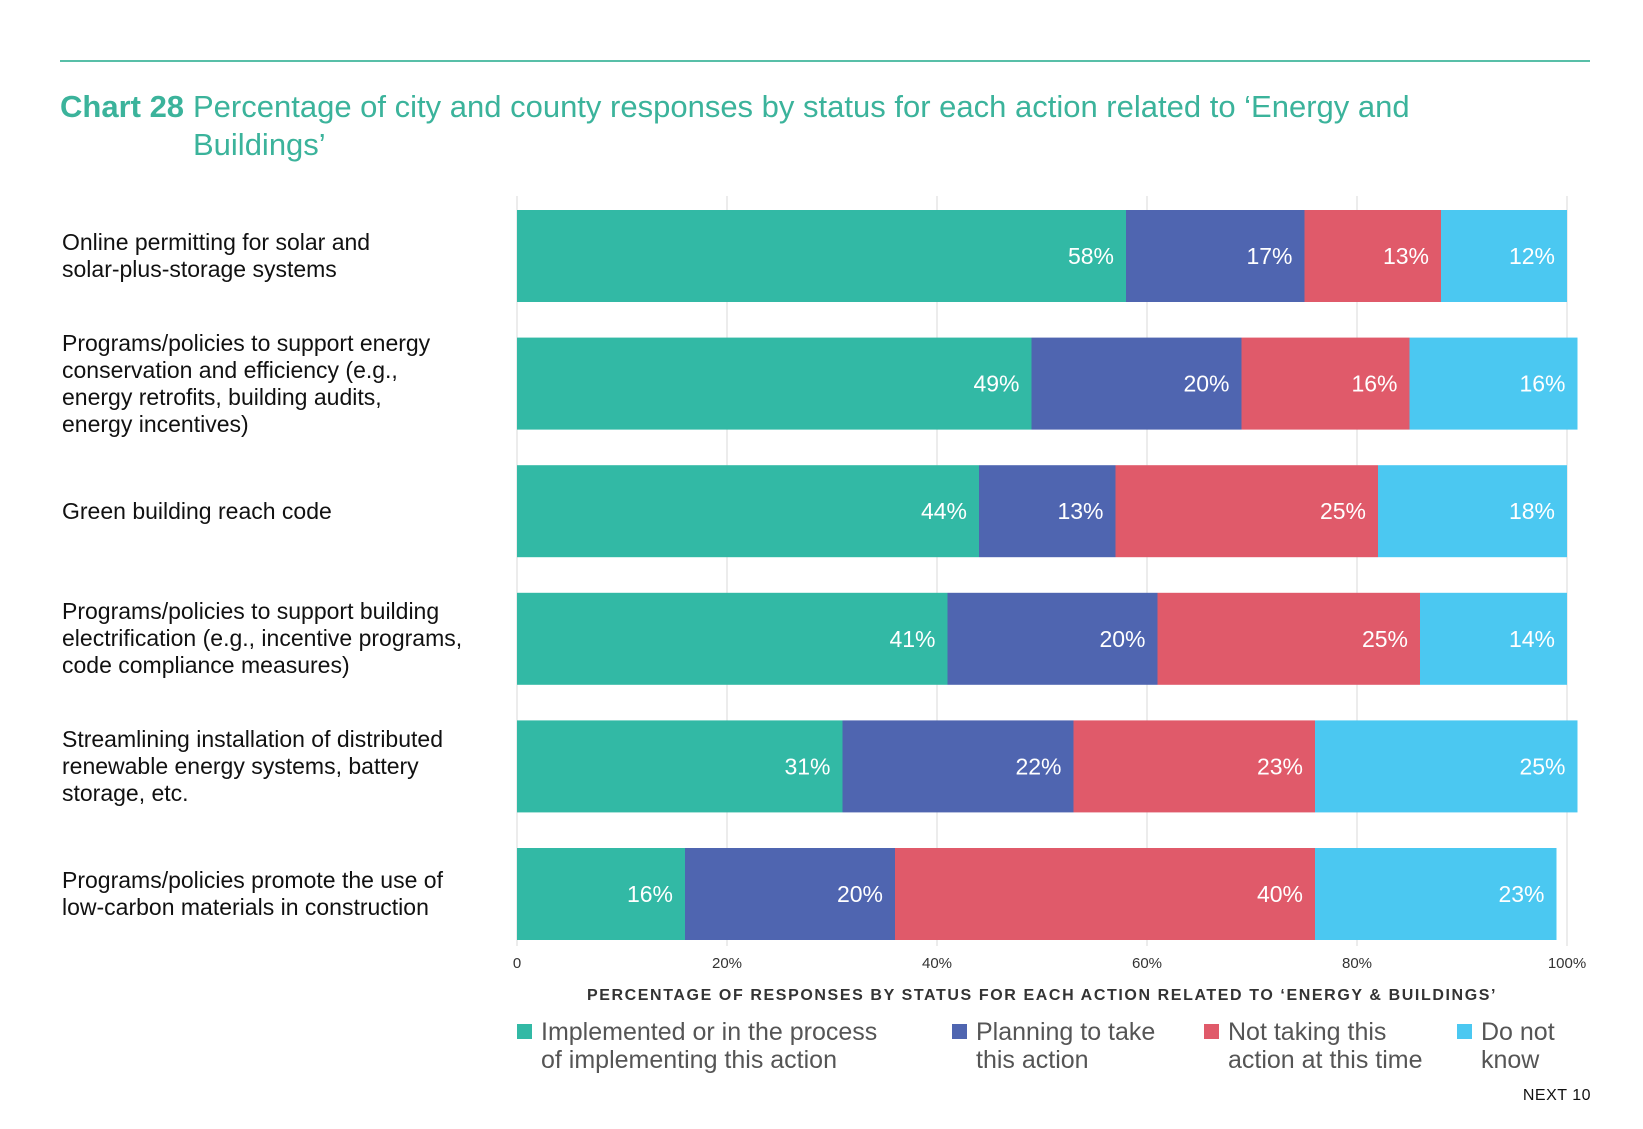 The image size is (1643, 1129). I want to click on legend-item-do_not_know: Do not know, so click(1506, 1046).